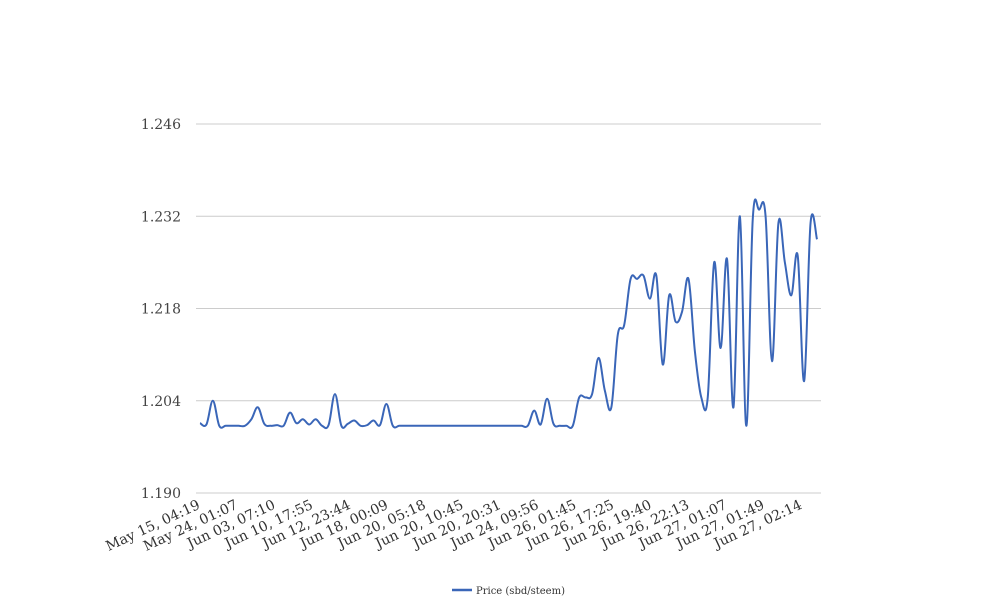  I want to click on y-tick-label: 1.204, so click(161, 402).